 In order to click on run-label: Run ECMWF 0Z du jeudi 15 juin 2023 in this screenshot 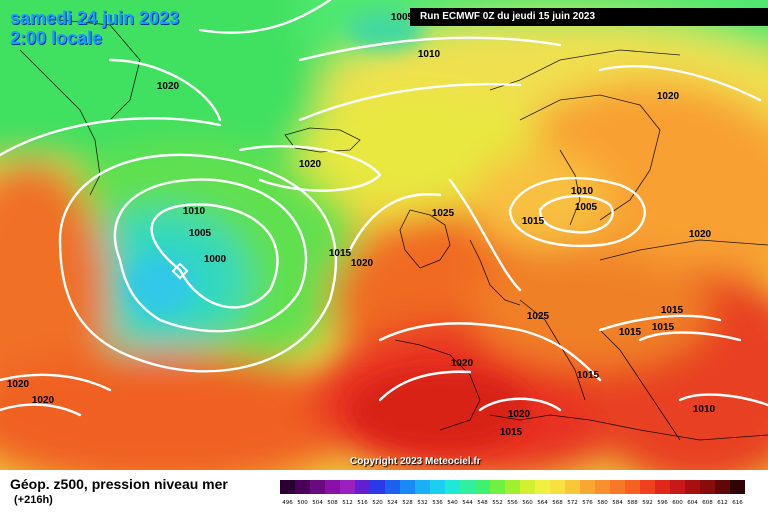, I will do `click(589, 17)`.